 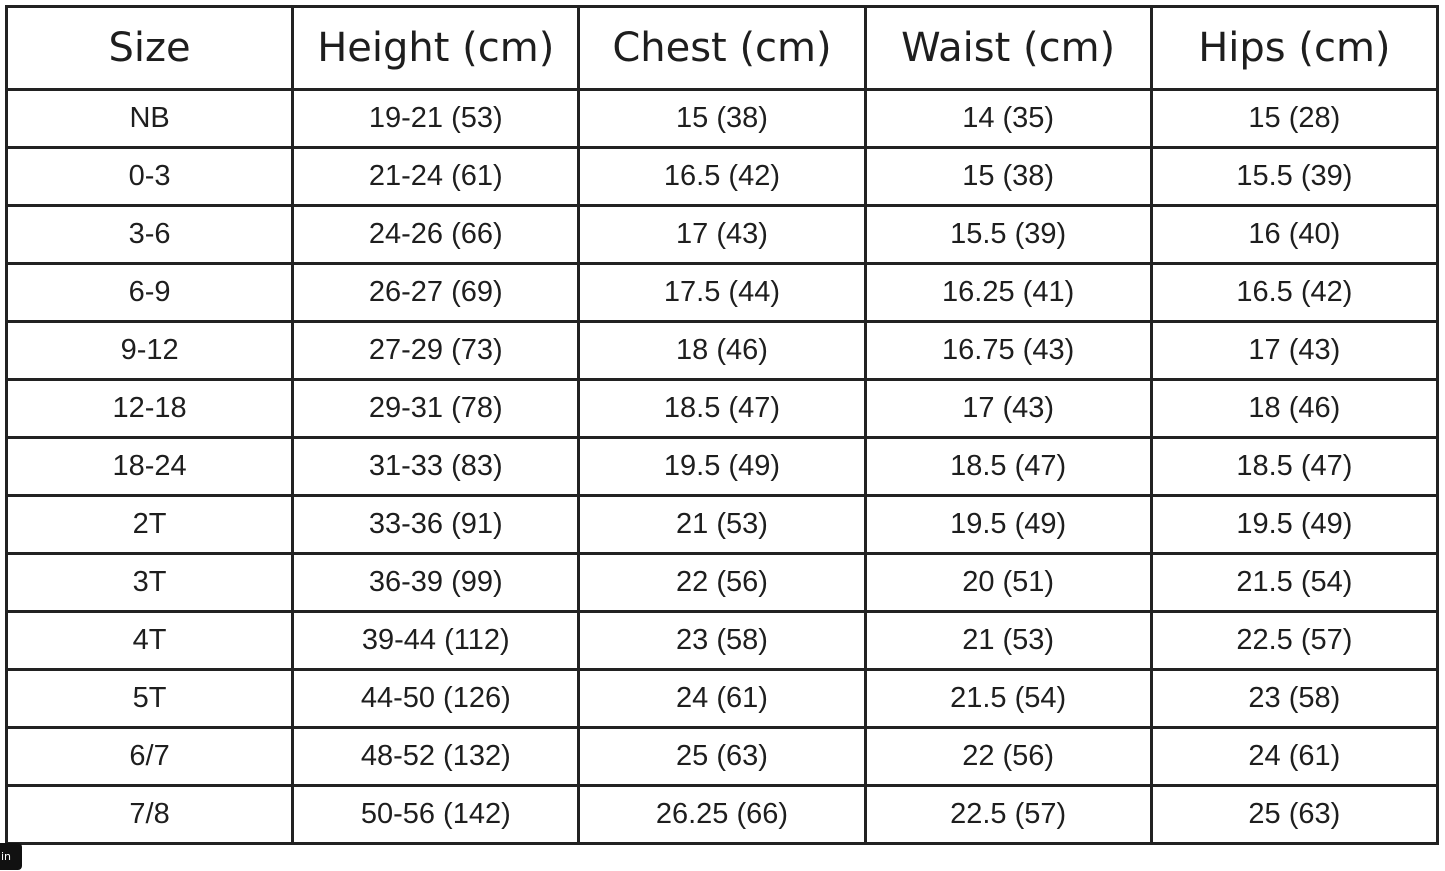 I want to click on table-cell: 19-21 (53), so click(x=436, y=118).